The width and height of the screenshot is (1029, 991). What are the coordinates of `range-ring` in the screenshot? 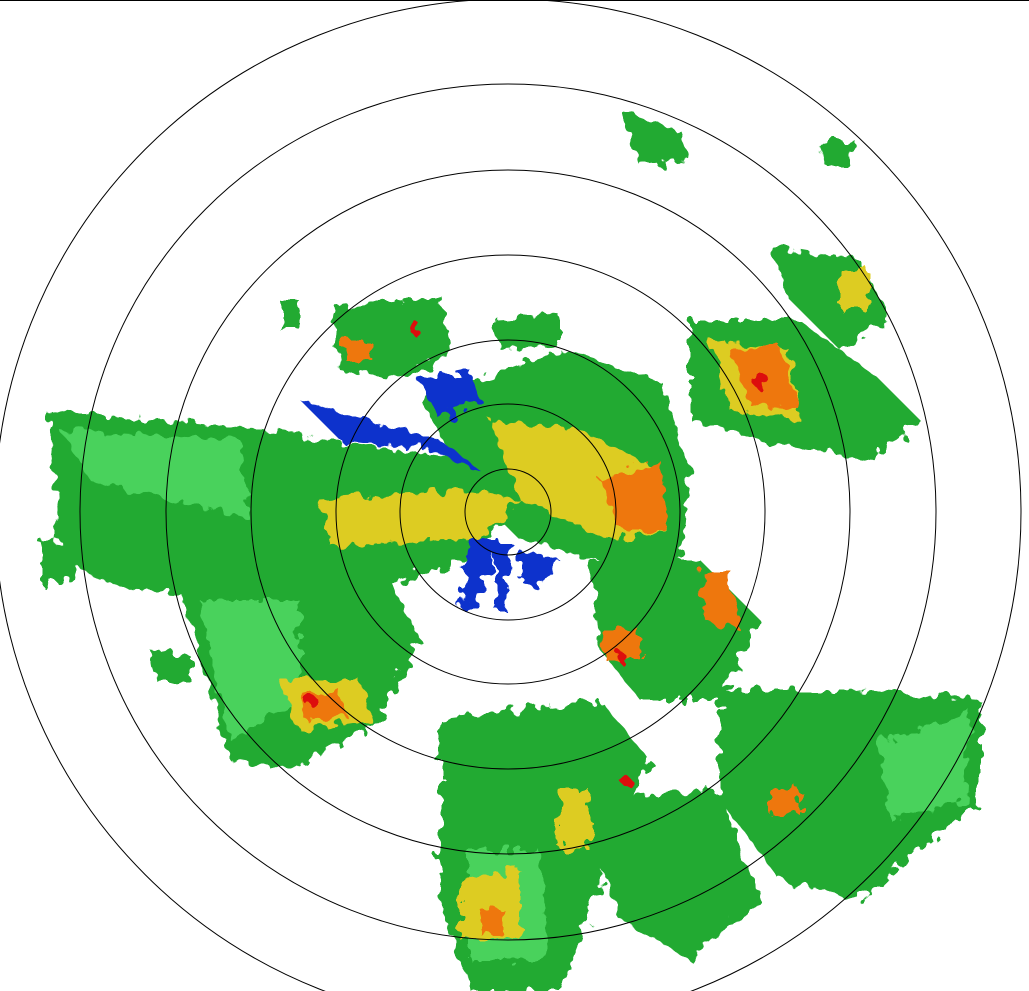 It's located at (508, 512).